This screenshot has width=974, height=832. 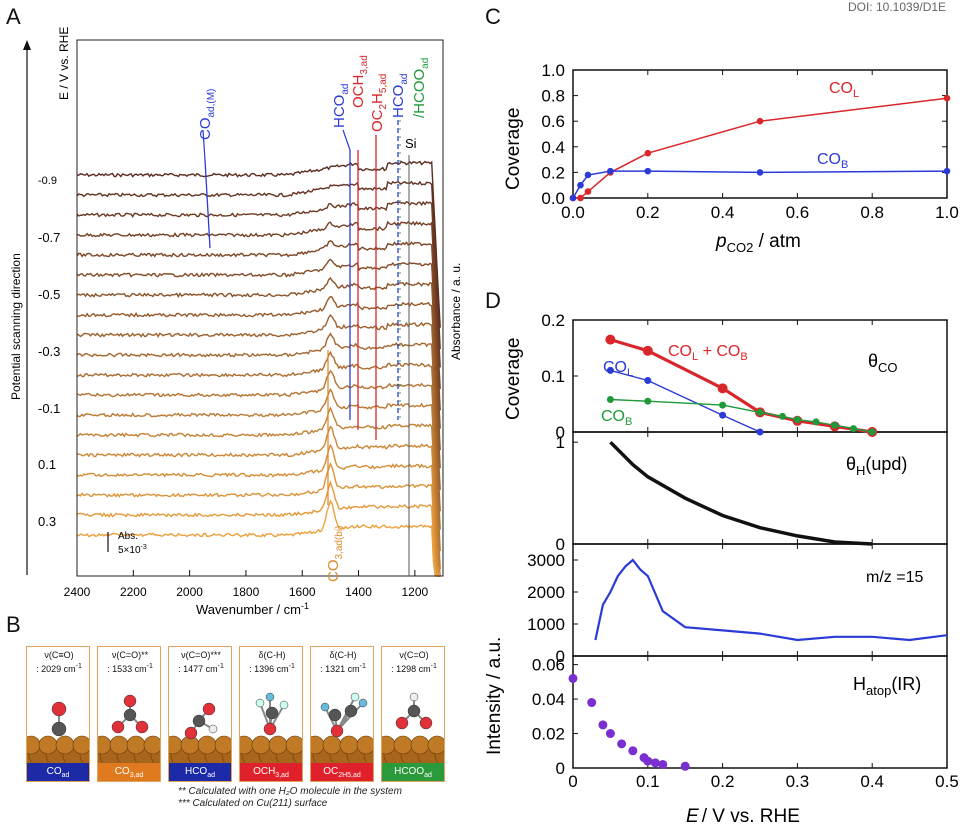 What do you see at coordinates (400, 96) in the screenshot?
I see `hco2-band-label: HCOad` at bounding box center [400, 96].